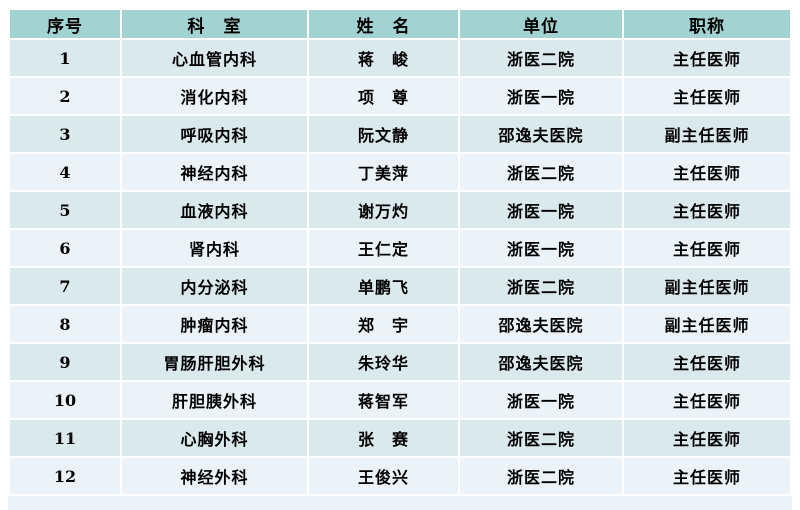  I want to click on cell-index: 9, so click(65, 362).